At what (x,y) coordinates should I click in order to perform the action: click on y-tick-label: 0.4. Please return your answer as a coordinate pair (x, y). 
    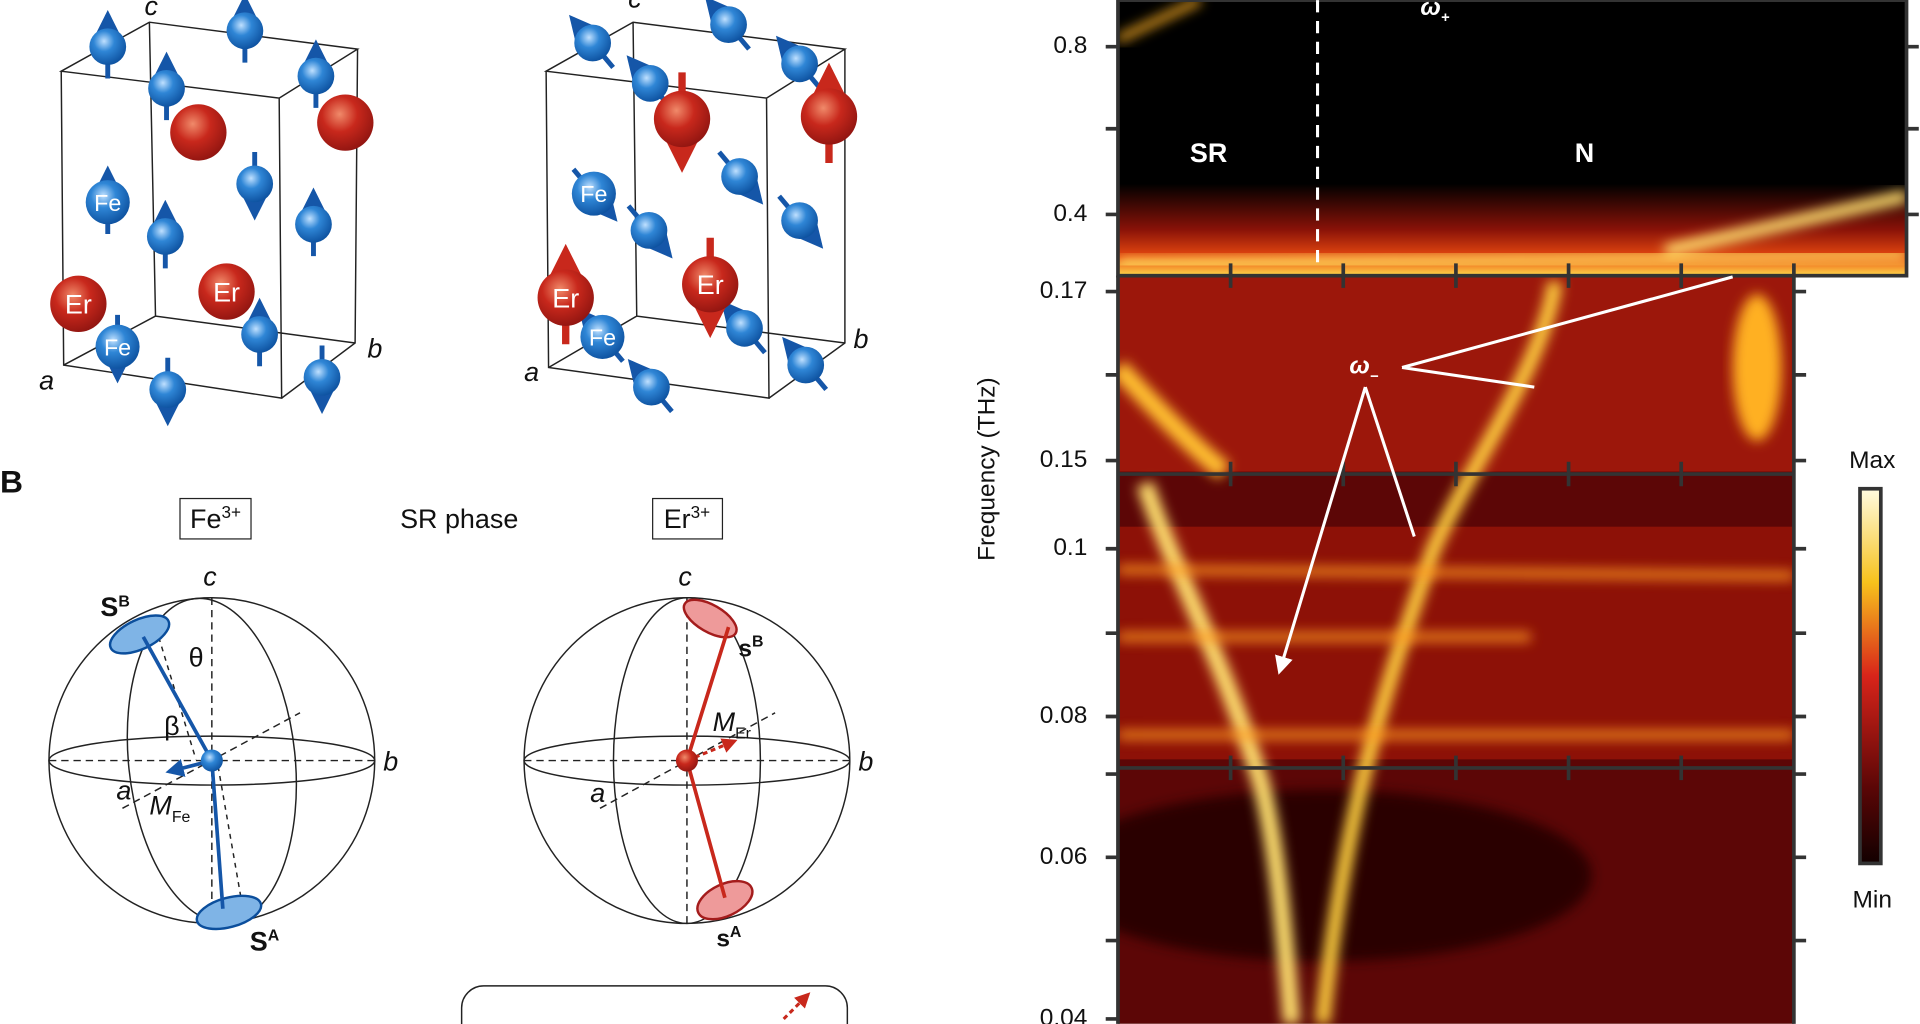
    Looking at the image, I should click on (1070, 213).